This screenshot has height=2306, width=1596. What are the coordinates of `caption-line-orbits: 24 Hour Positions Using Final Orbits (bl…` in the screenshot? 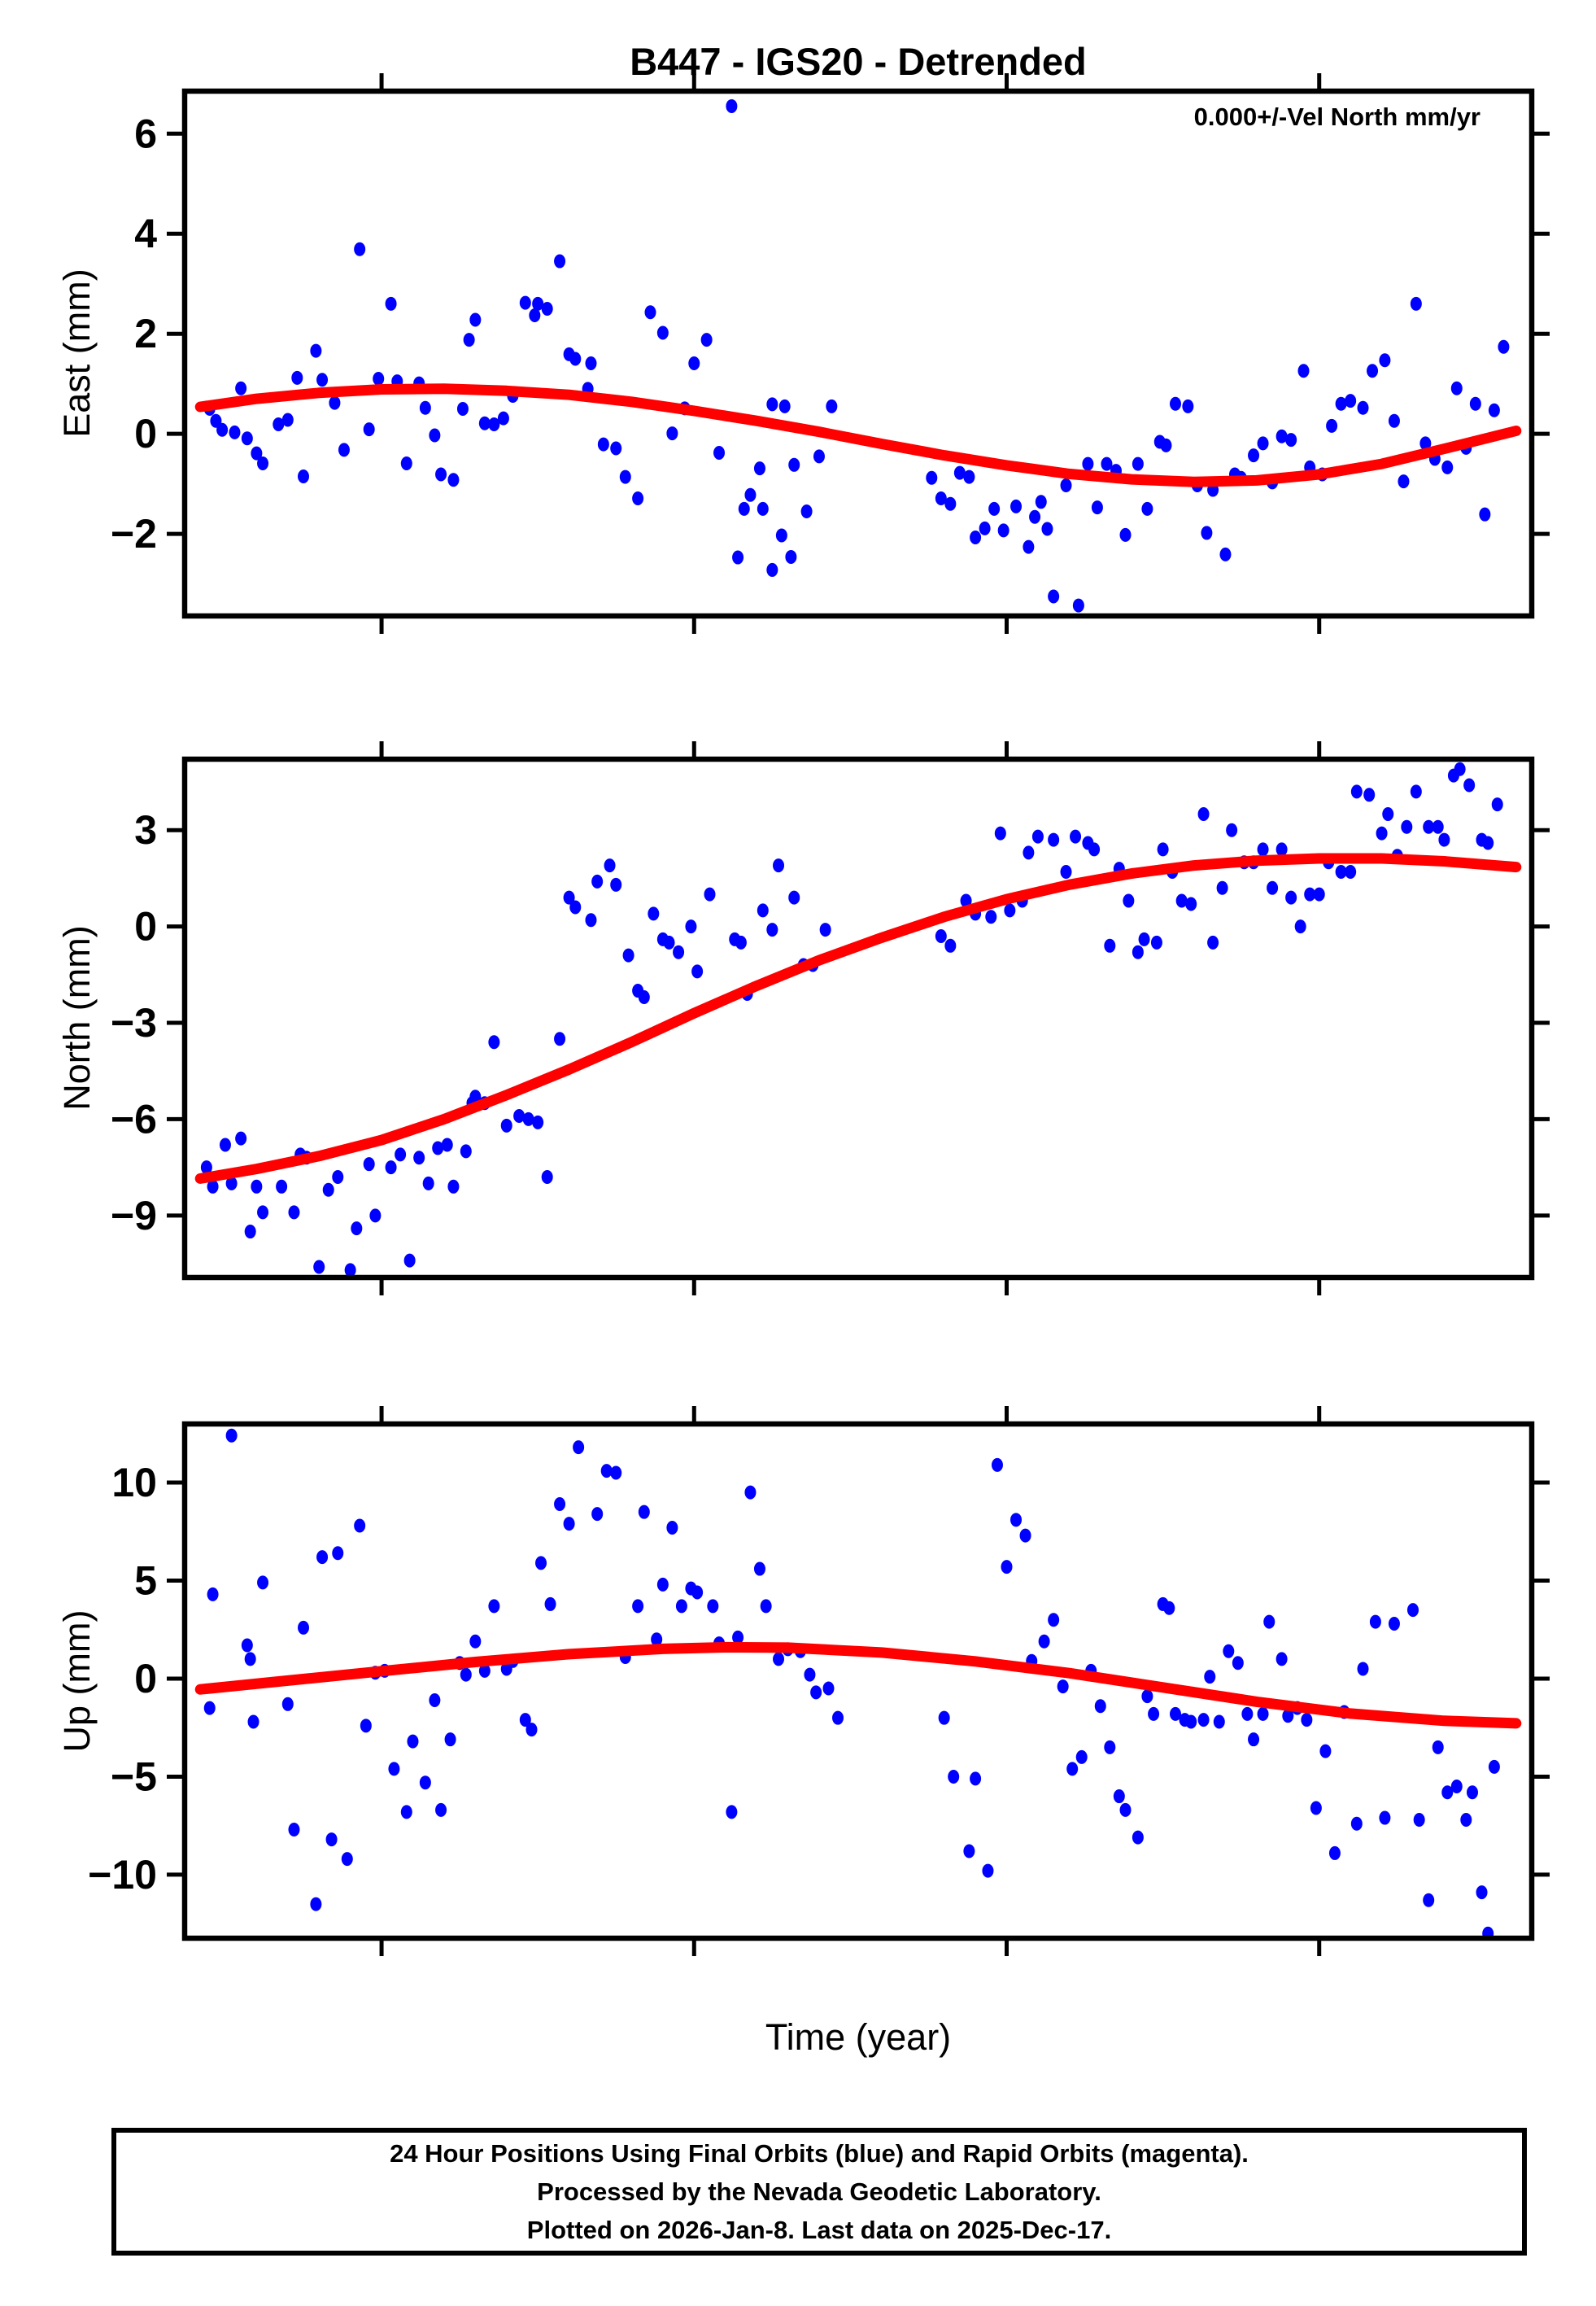 It's located at (819, 2153).